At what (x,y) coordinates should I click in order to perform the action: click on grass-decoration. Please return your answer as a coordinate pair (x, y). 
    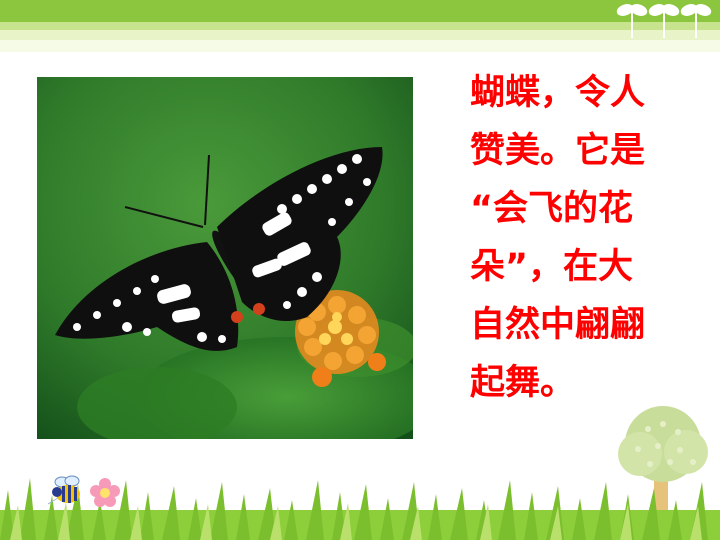
    Looking at the image, I should click on (360, 509).